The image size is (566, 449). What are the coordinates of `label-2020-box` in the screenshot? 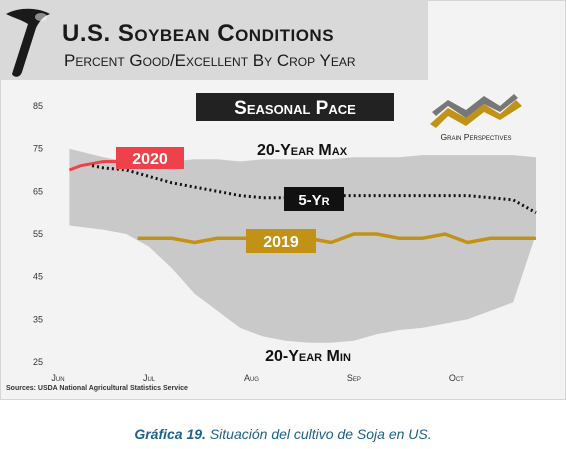 It's located at (150, 158).